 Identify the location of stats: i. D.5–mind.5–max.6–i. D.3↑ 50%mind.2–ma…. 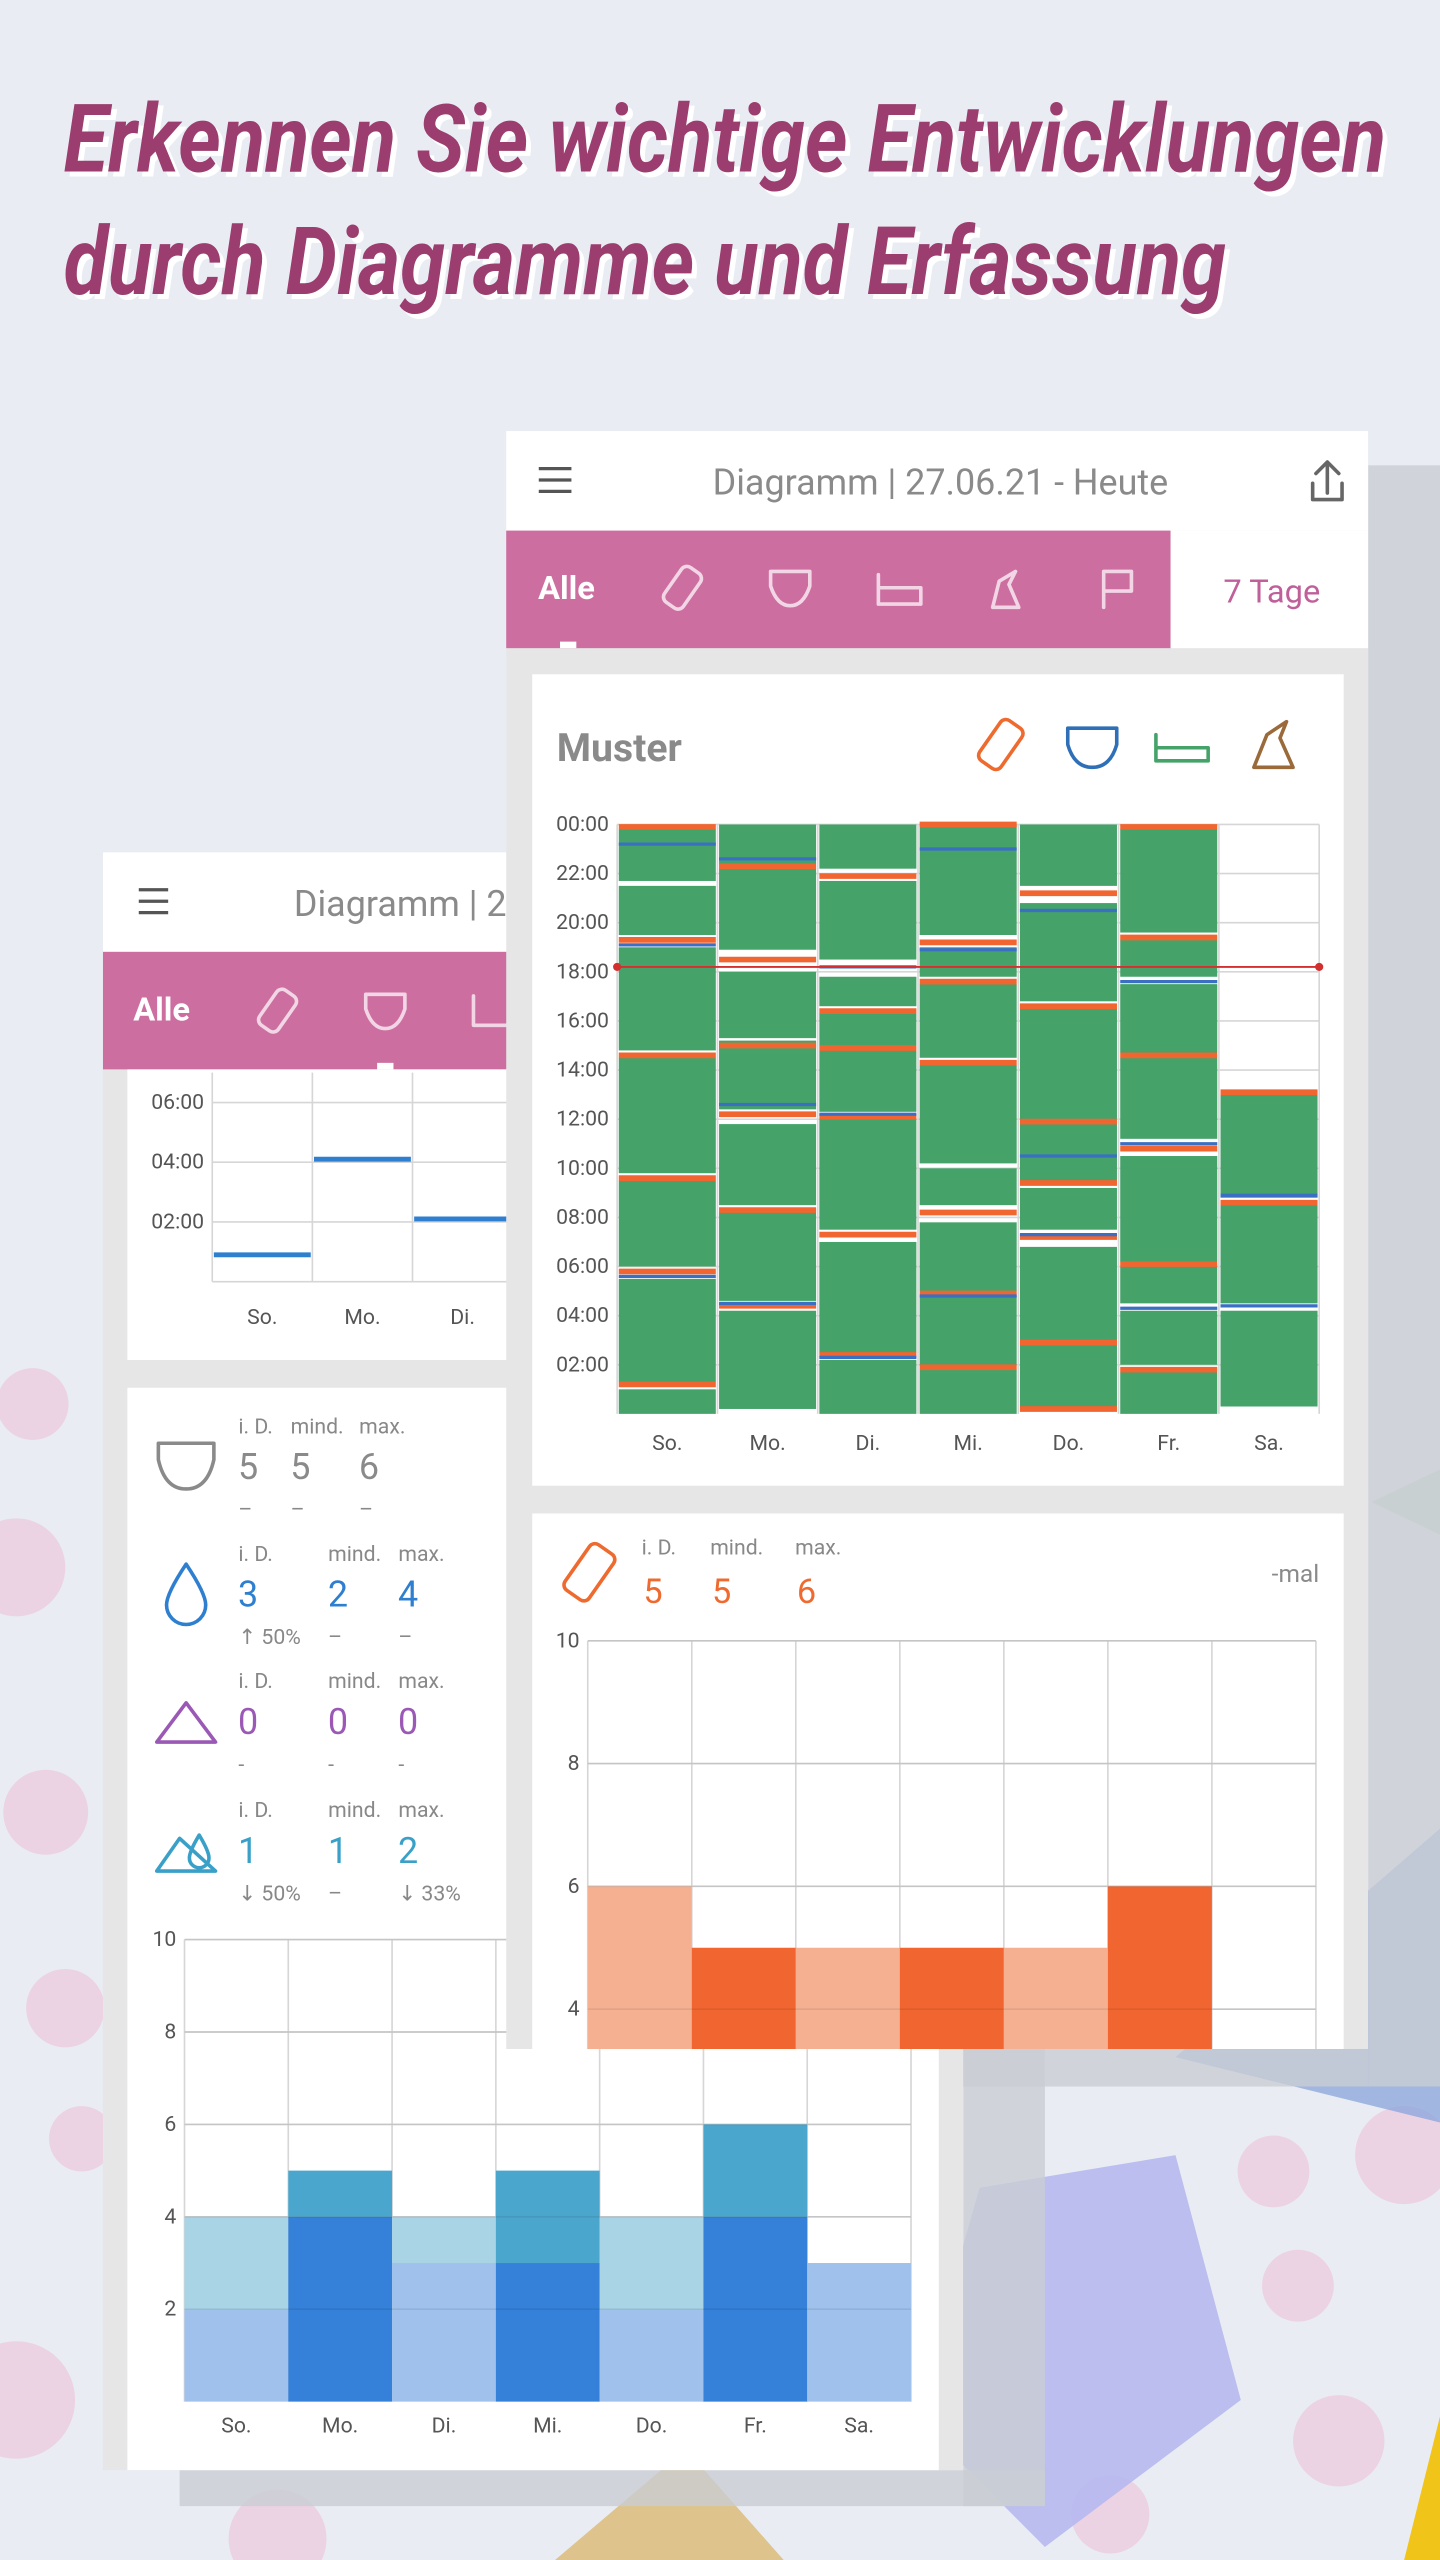
(349, 1660).